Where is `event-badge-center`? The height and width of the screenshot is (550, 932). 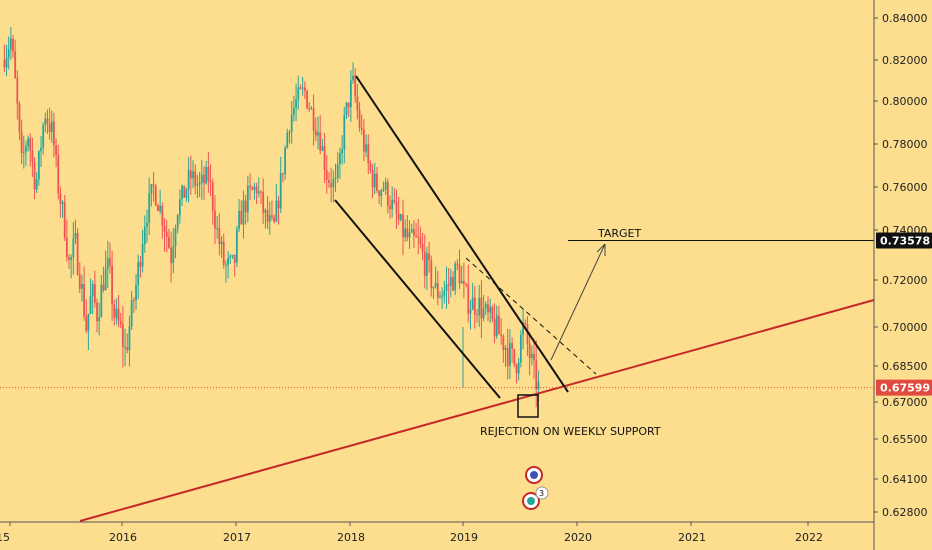 event-badge-center is located at coordinates (531, 501).